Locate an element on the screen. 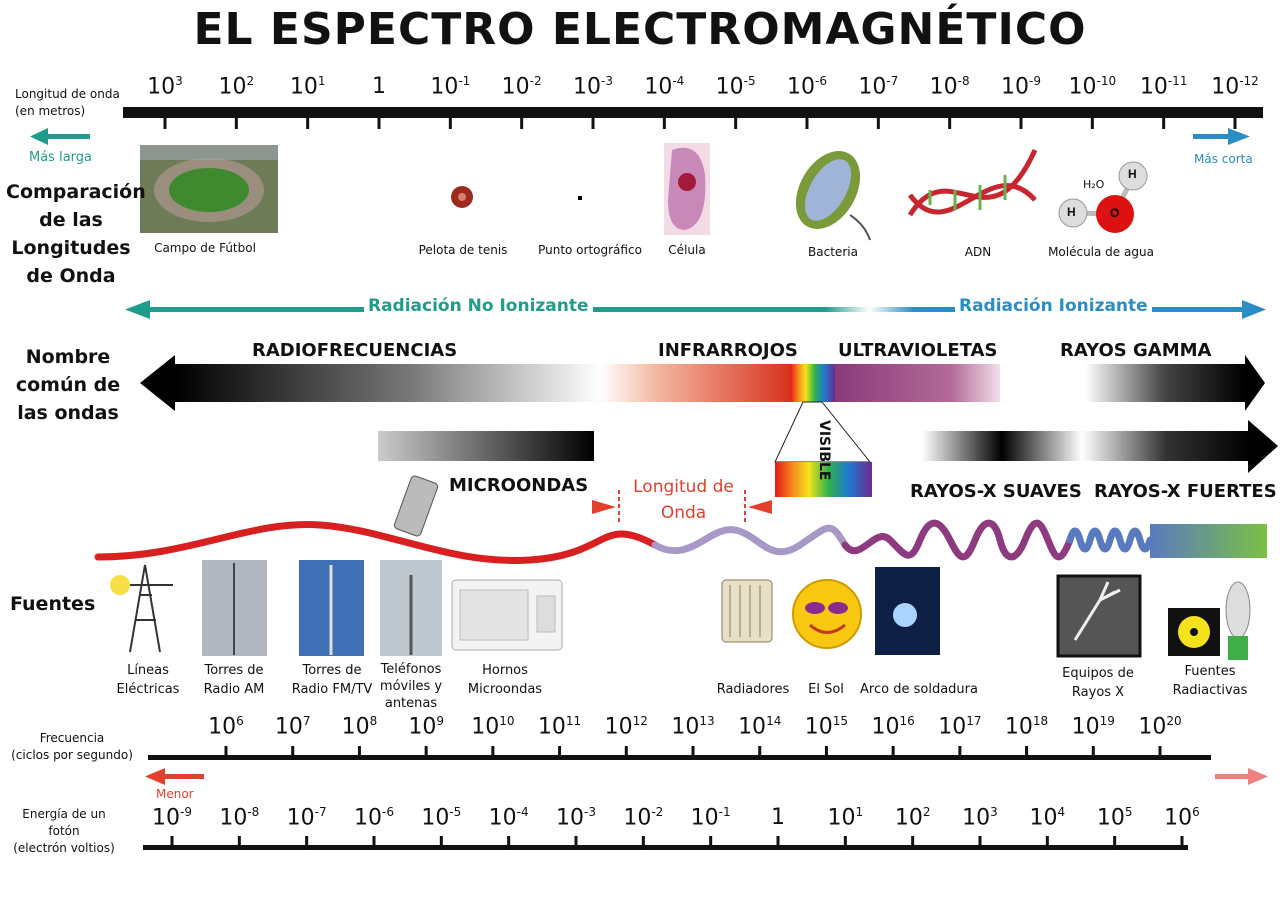 This screenshot has height=917, width=1280. frequency-axis is located at coordinates (679, 757).